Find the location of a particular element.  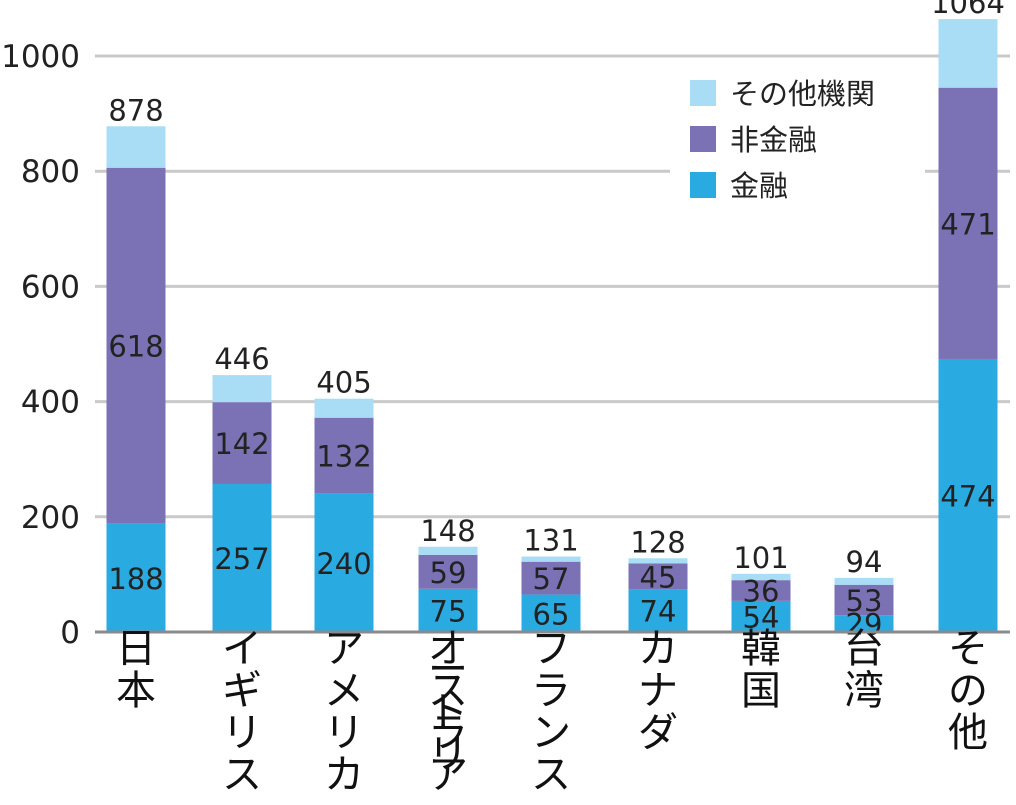

x-category-label: 日本 is located at coordinates (136, 670).